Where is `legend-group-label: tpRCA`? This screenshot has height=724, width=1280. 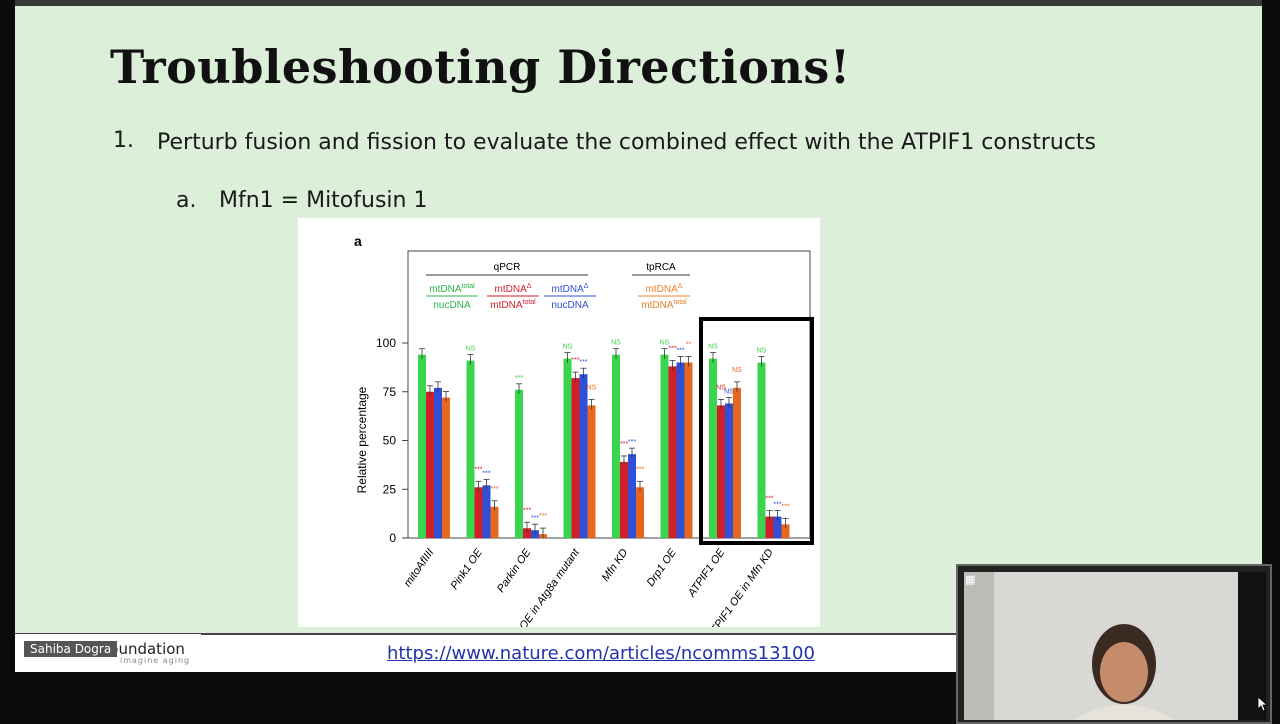
legend-group-label: tpRCA is located at coordinates (661, 267).